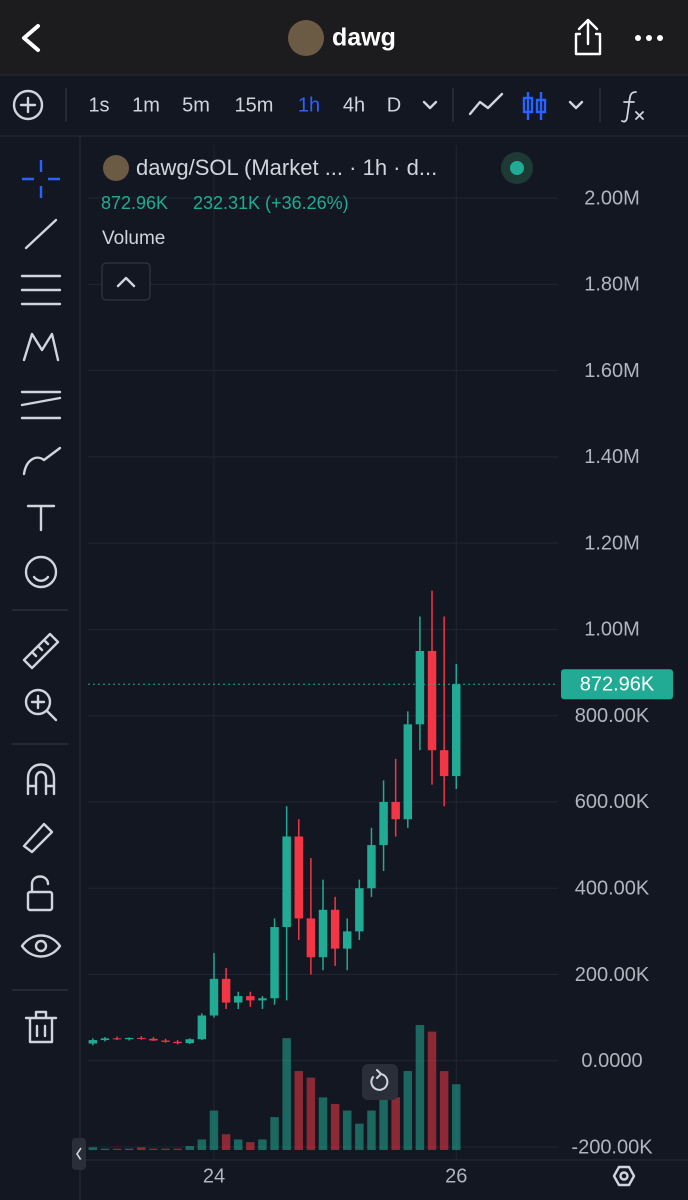  I want to click on fib-tool, so click(41, 290).